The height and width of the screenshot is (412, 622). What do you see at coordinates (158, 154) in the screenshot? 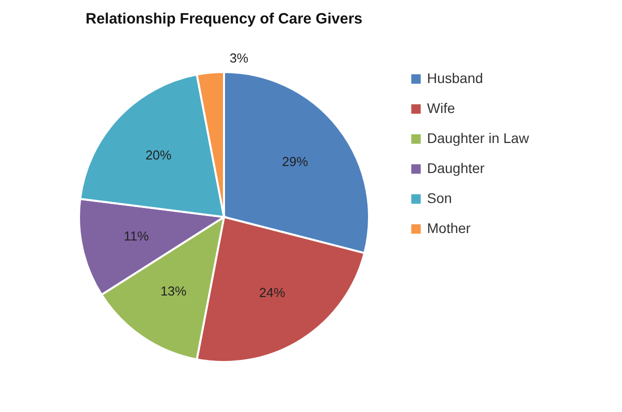
I see `data-label: 20%` at bounding box center [158, 154].